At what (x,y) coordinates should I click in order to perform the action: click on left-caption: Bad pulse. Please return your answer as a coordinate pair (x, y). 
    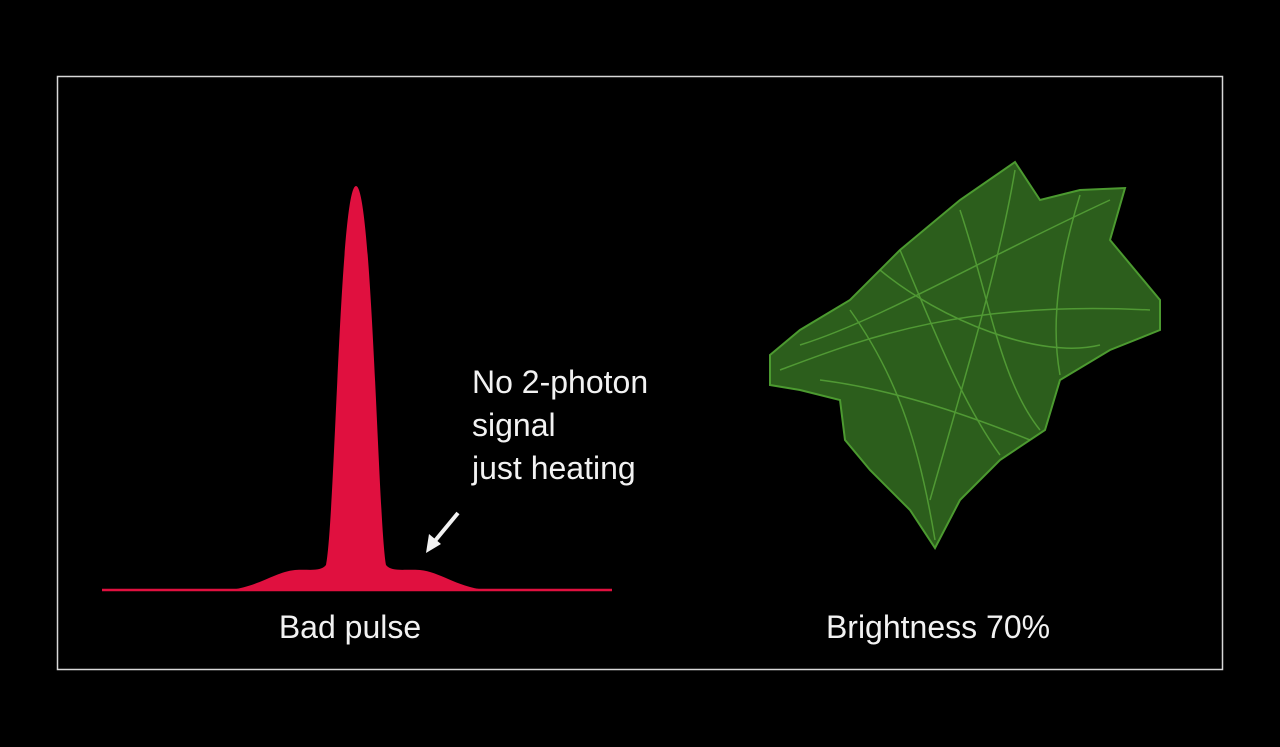
    Looking at the image, I should click on (350, 627).